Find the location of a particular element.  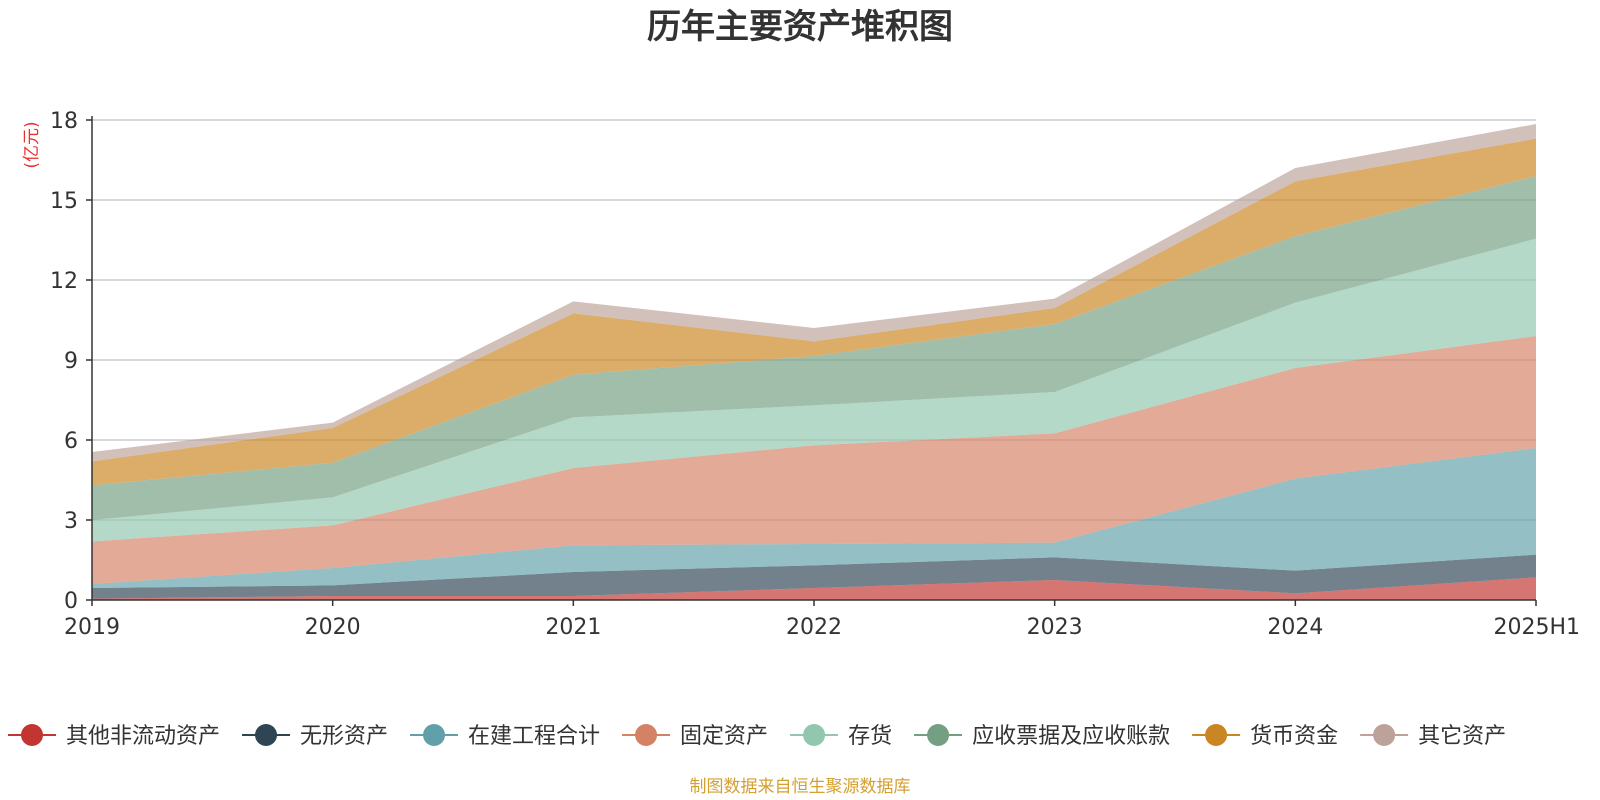

legend-item-7: 其它资产 is located at coordinates (1433, 736).